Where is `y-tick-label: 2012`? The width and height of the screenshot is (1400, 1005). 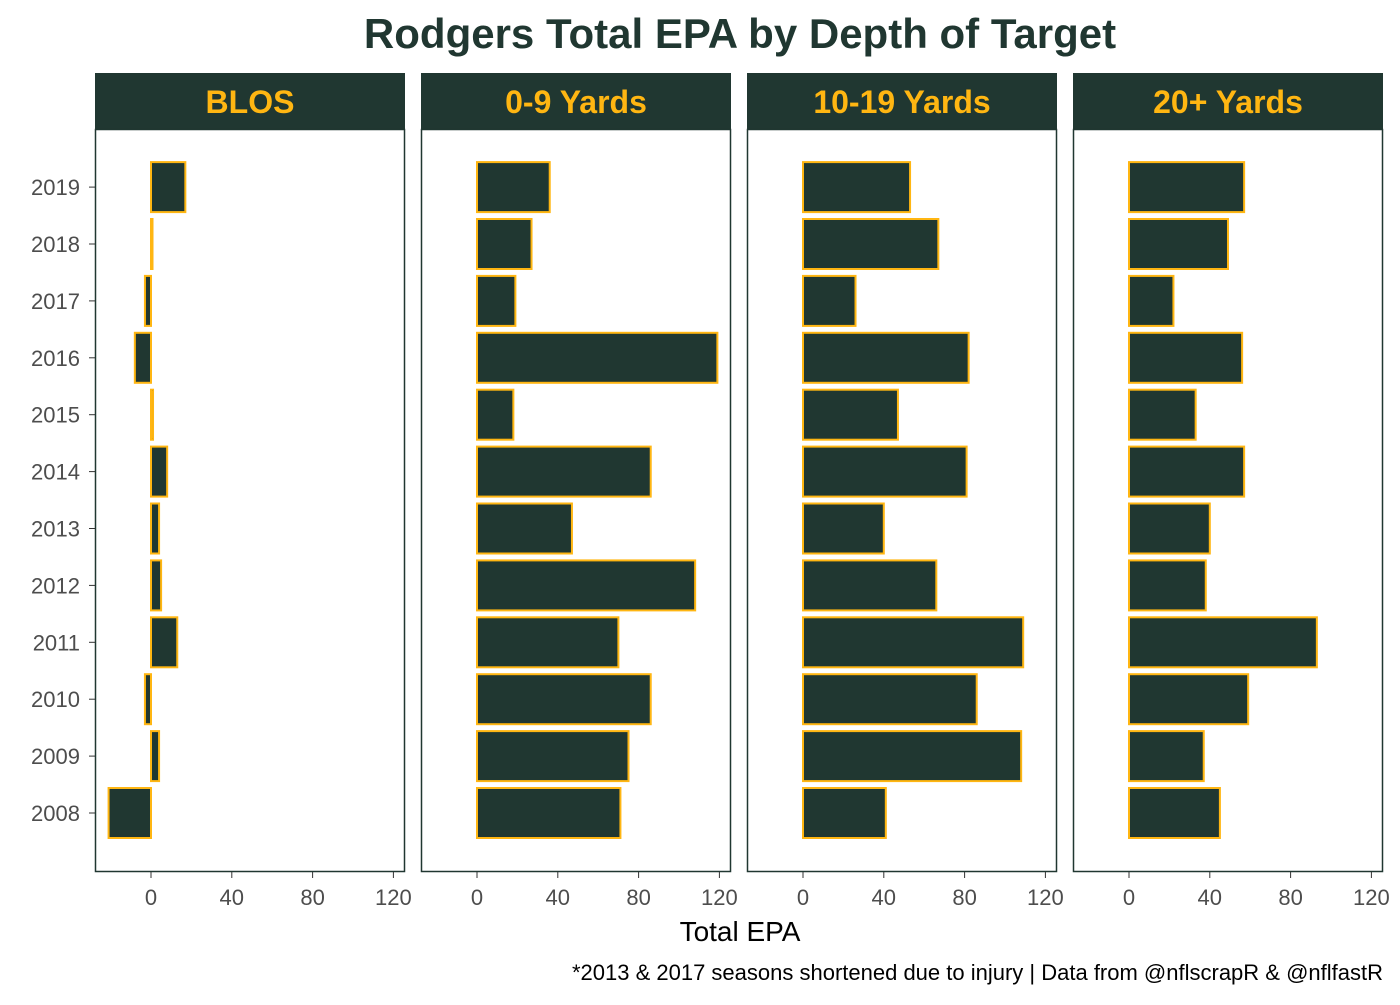
y-tick-label: 2012 is located at coordinates (55, 585).